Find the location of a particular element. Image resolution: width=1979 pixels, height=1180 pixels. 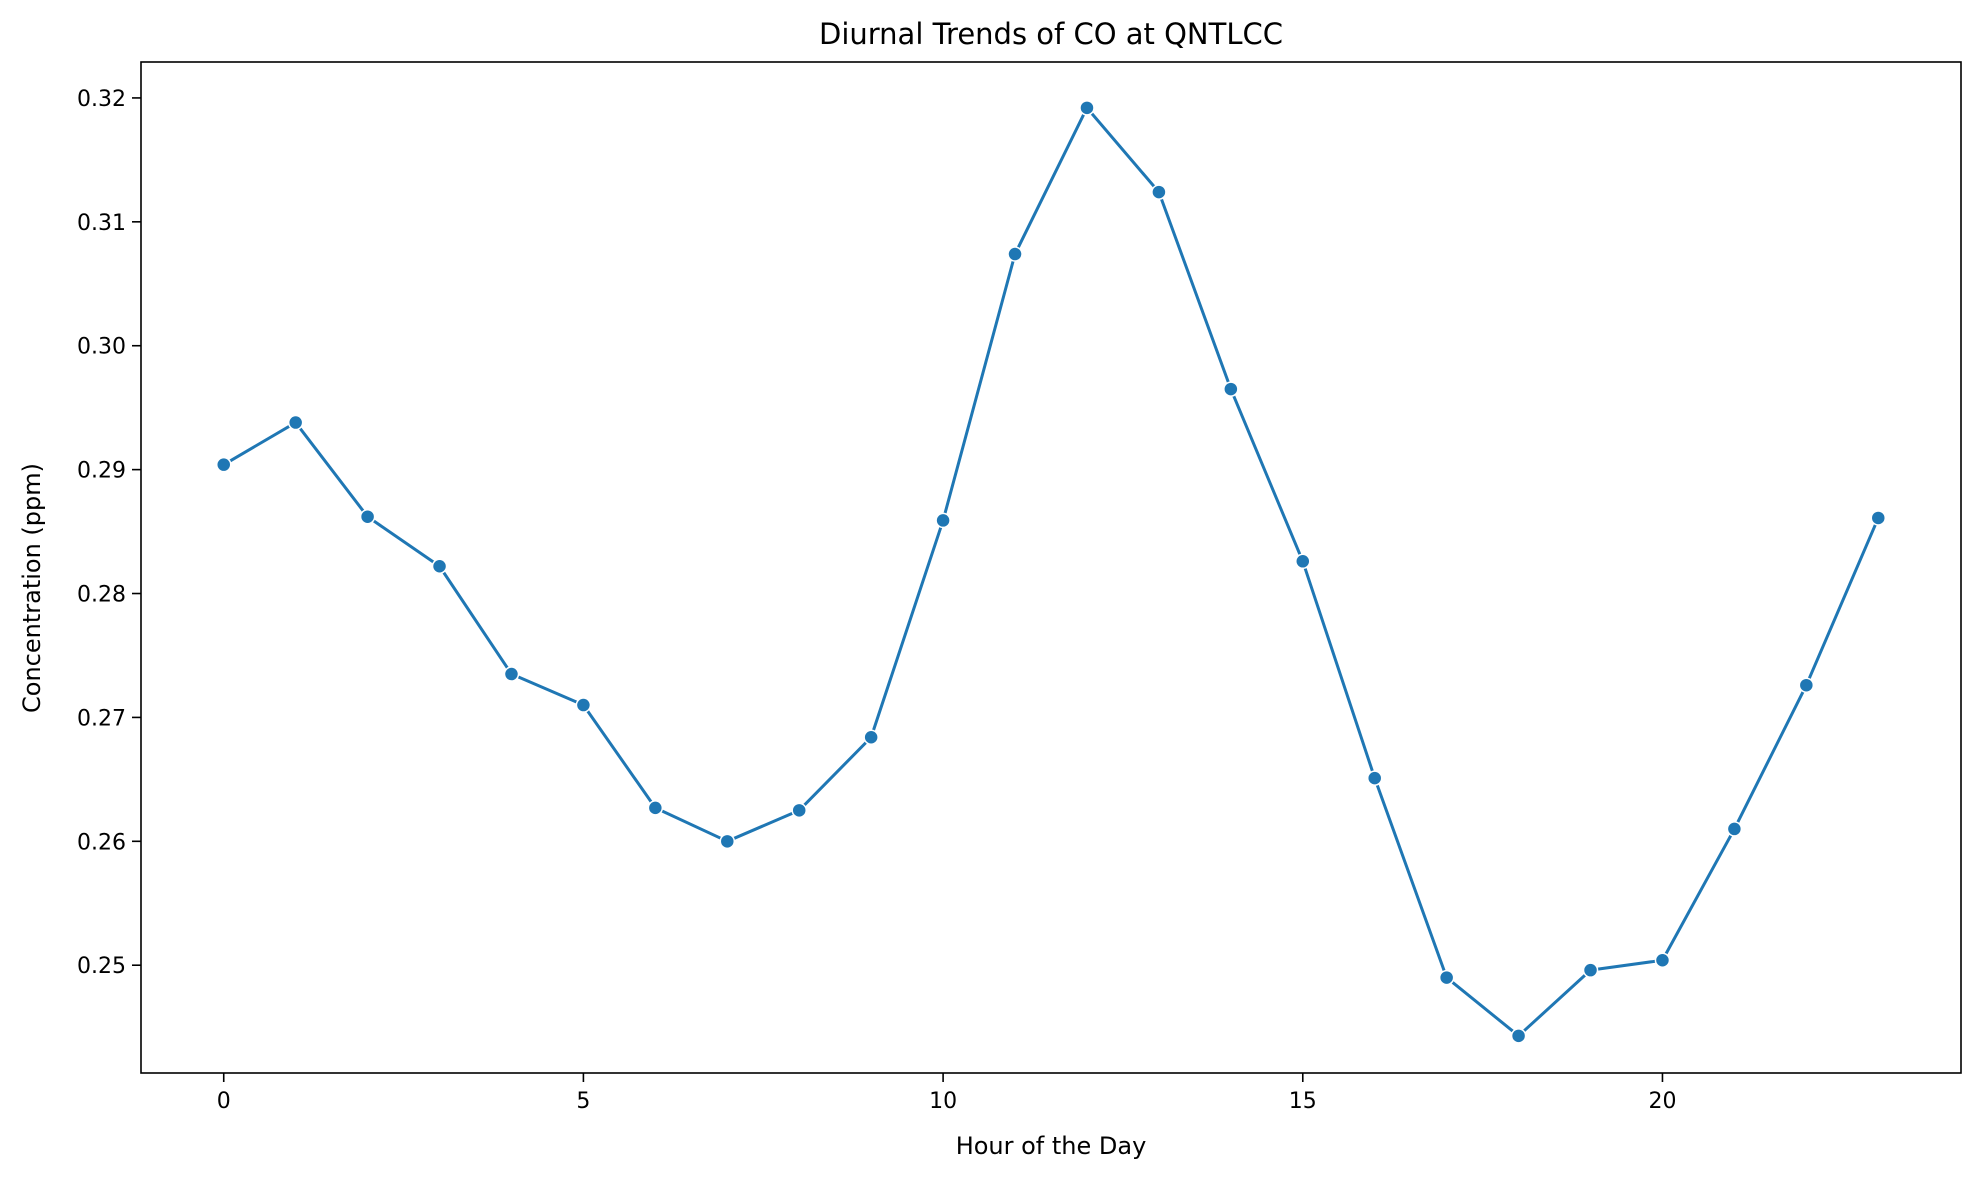

y-tick-label: 0.30 is located at coordinates (101, 347).